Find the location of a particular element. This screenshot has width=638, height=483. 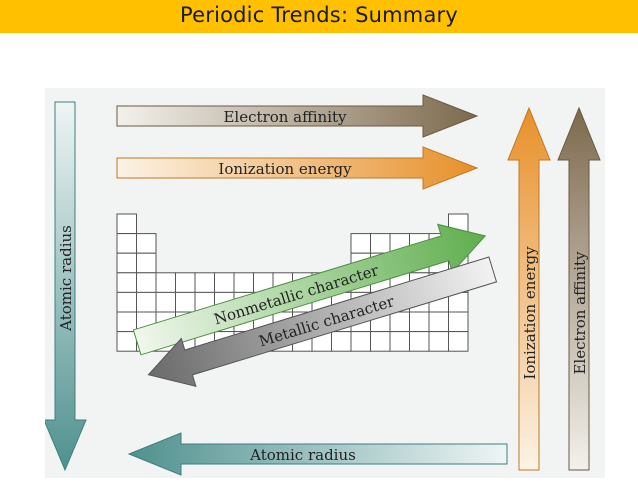

electron-affinity-horizontal-label: Electron affinity is located at coordinates (285, 117).